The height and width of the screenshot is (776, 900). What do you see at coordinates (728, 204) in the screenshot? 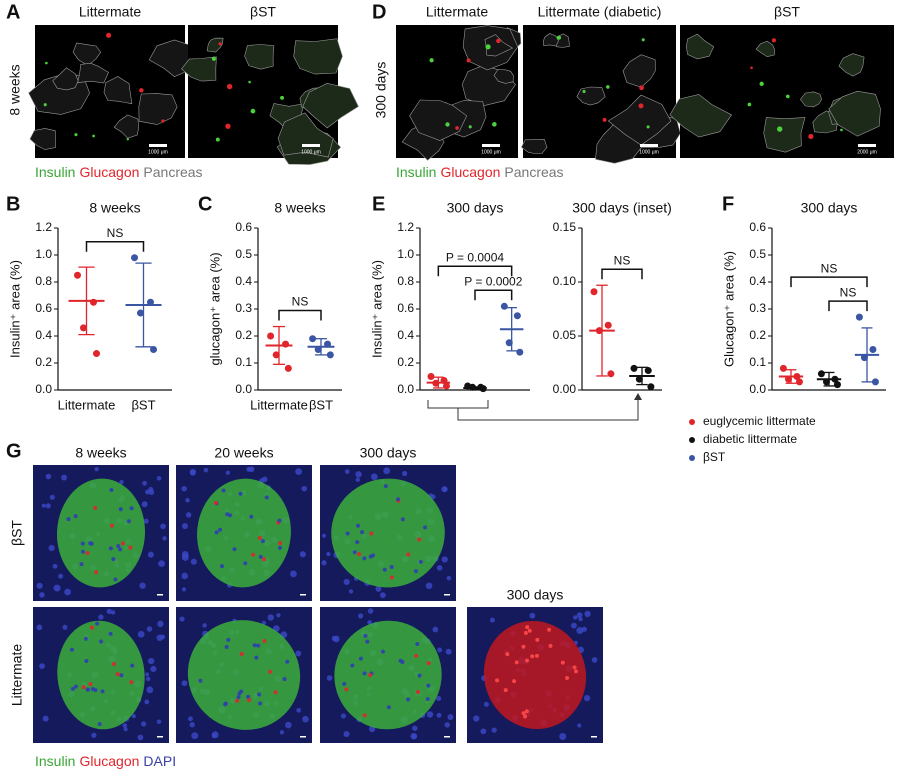
I see `panel-letter: F` at bounding box center [728, 204].